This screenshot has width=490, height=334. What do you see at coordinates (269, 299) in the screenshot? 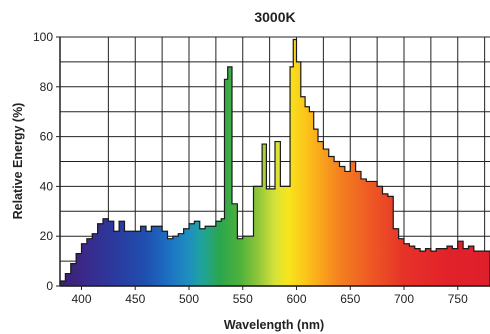
I see `x-tick-labels: 400 450 500 550 600 650 700 750` at bounding box center [269, 299].